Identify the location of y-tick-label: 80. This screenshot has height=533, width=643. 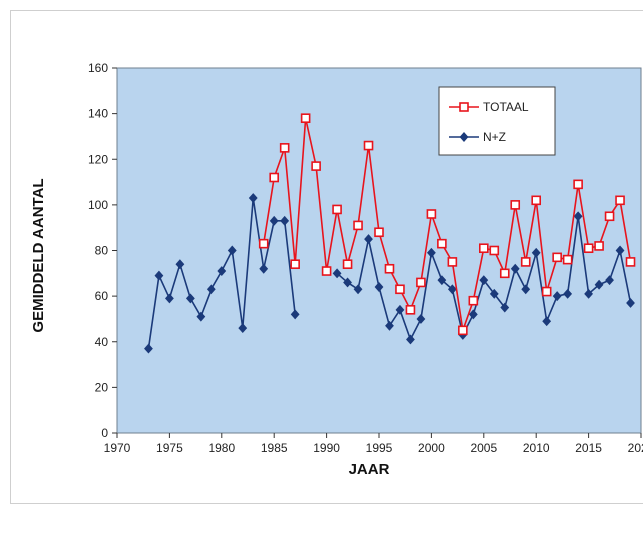
(102, 251).